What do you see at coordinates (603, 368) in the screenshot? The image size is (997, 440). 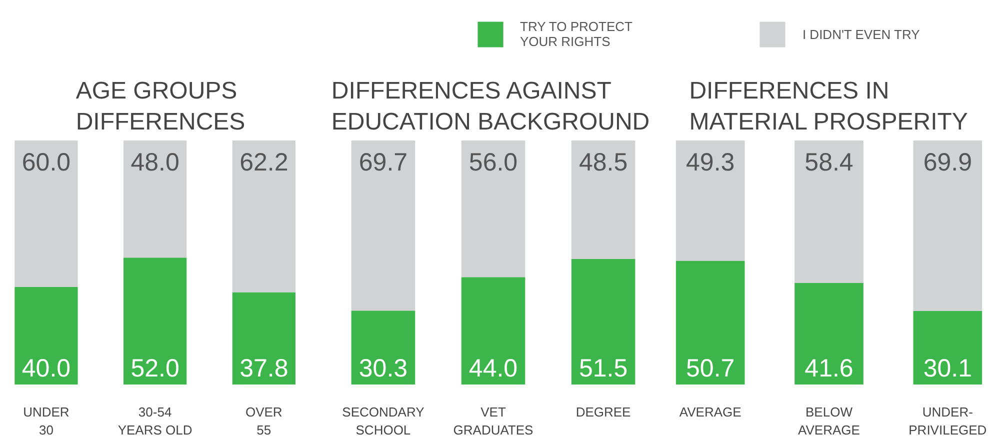 I see `data-label: 51.5` at bounding box center [603, 368].